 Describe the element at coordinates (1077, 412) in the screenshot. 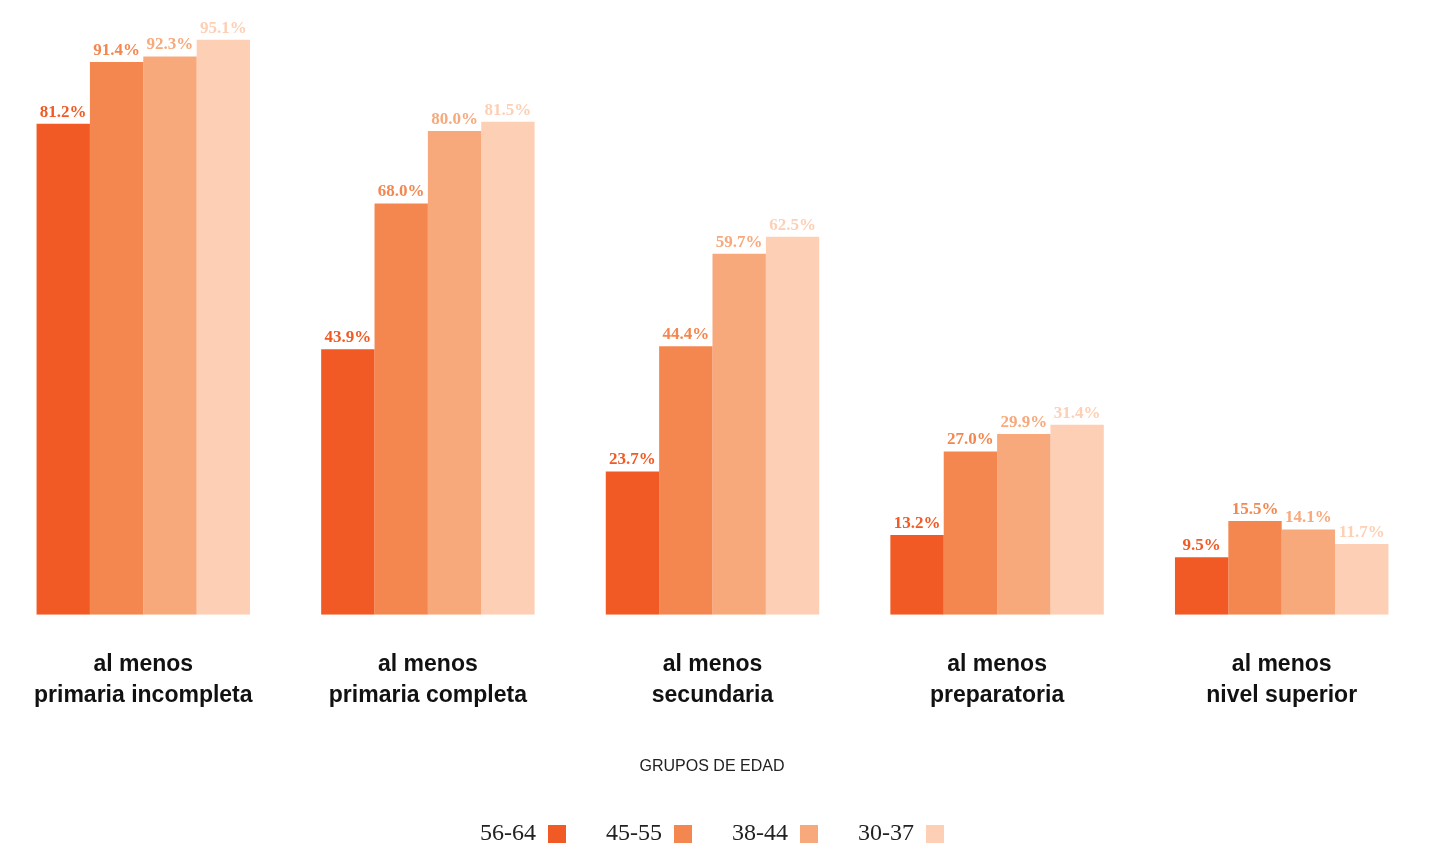

I see `data-label: 31.4%` at that location.